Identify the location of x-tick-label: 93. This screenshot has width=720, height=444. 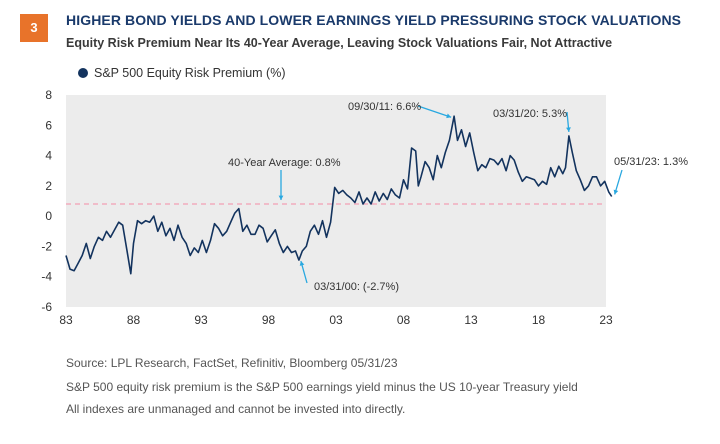
(201, 320).